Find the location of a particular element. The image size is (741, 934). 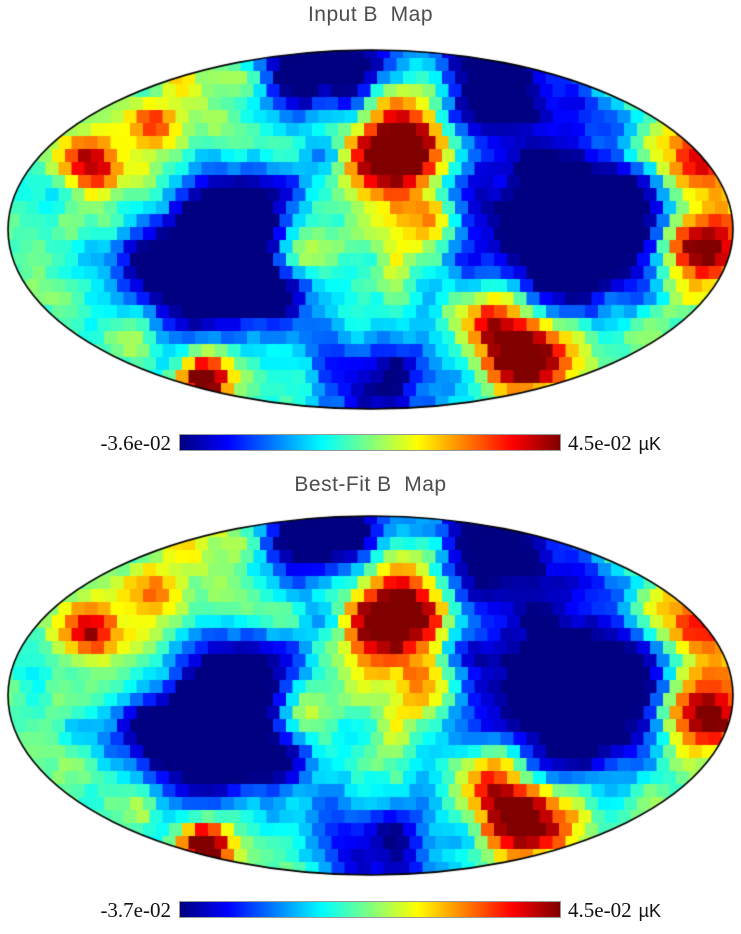

colorbar-min-label: -3.7e-02 is located at coordinates (135, 910).